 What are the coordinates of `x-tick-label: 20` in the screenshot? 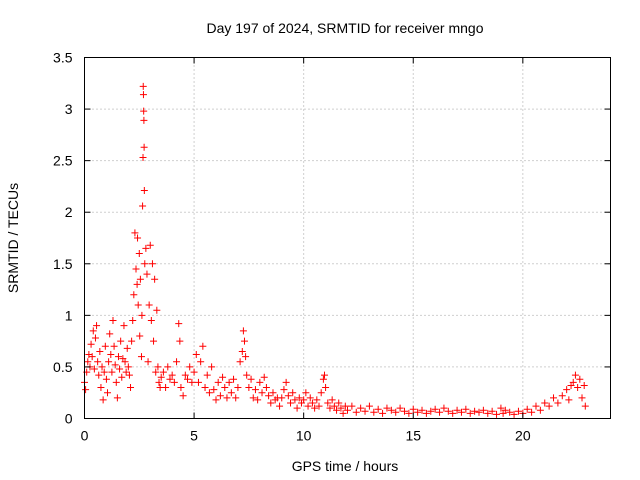 It's located at (523, 436).